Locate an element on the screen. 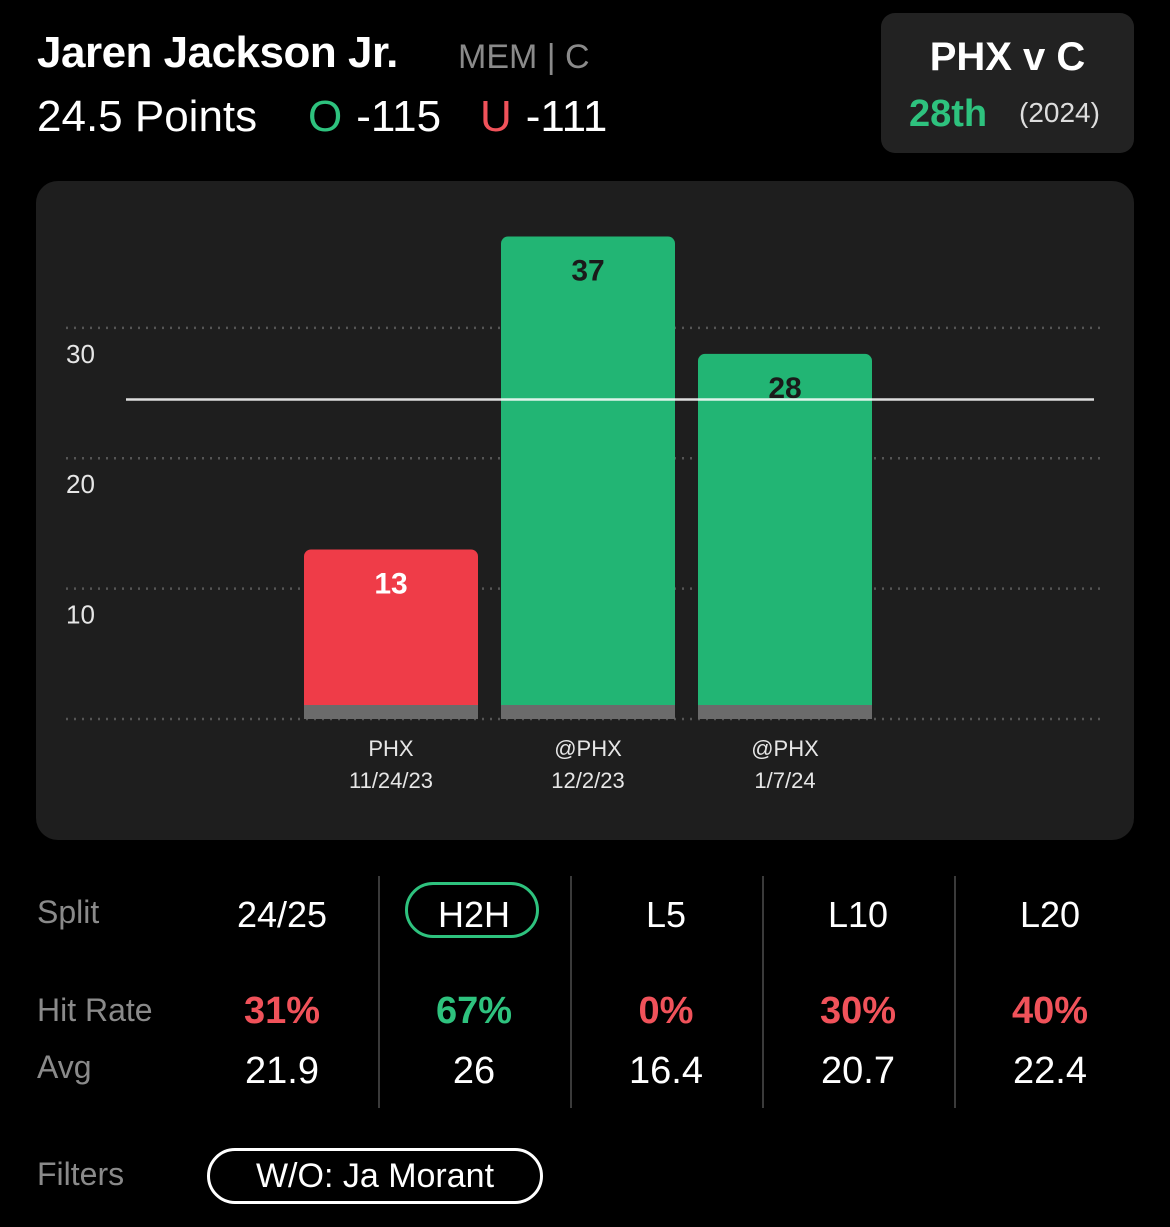 The height and width of the screenshot is (1227, 1170). split-column-24-25: 24/25 31% 21.9 is located at coordinates (282, 992).